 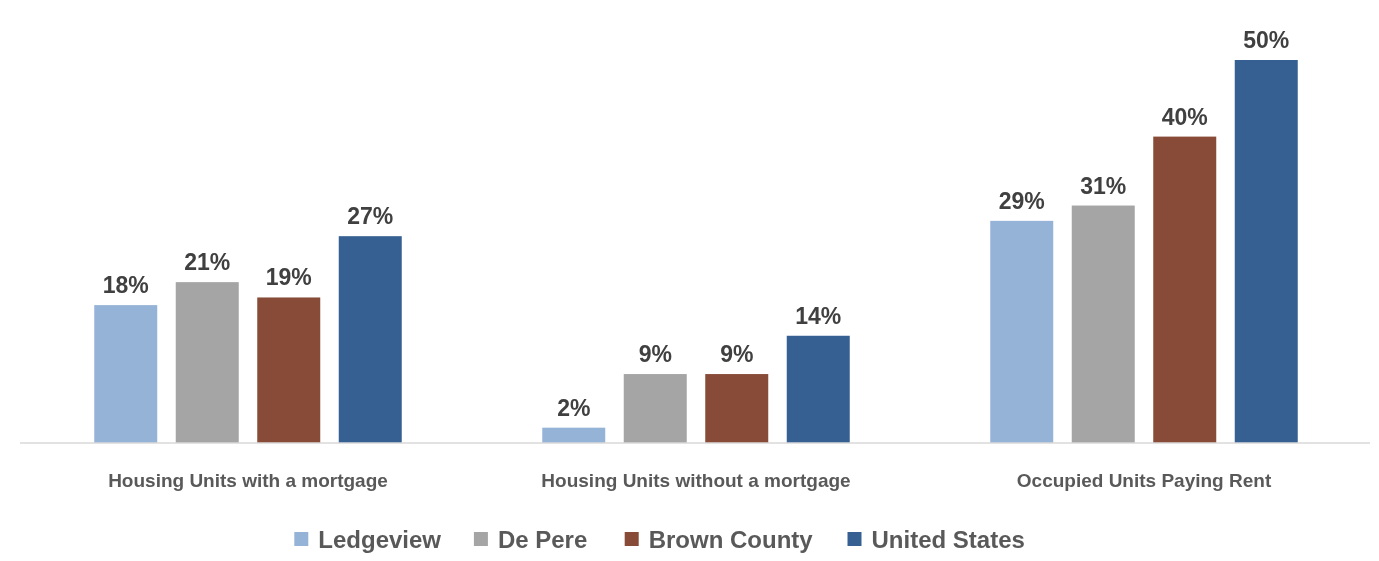 I want to click on data-label: 40%, so click(x=1184, y=116).